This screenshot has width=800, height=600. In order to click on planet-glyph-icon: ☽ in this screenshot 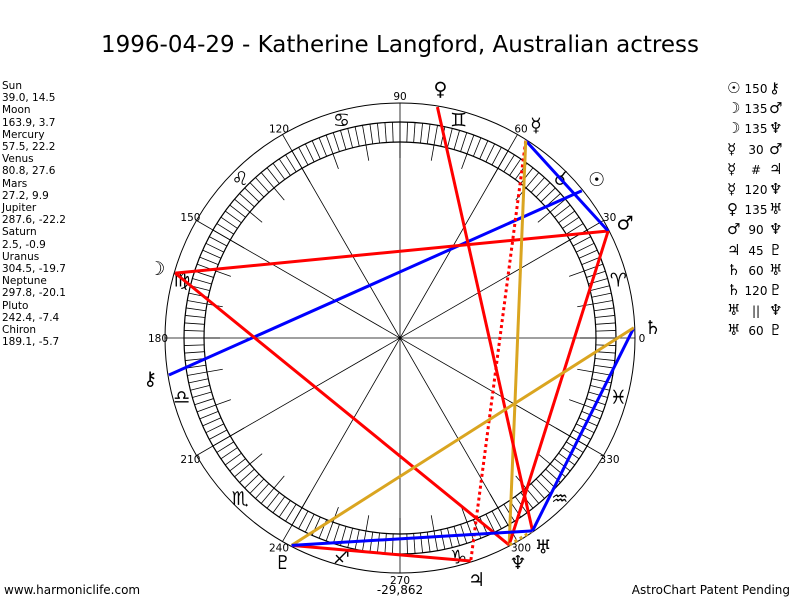, I will do `click(156, 269)`.